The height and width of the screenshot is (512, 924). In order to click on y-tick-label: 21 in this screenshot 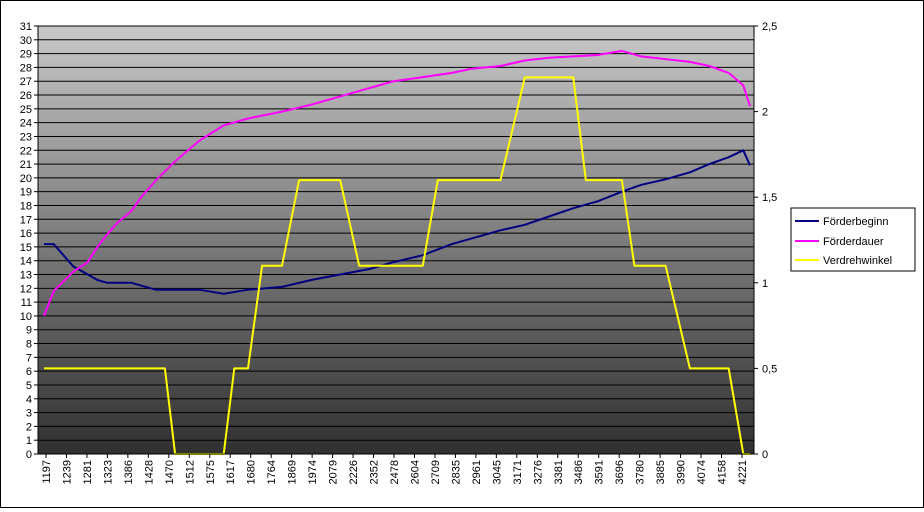, I will do `click(26, 165)`.